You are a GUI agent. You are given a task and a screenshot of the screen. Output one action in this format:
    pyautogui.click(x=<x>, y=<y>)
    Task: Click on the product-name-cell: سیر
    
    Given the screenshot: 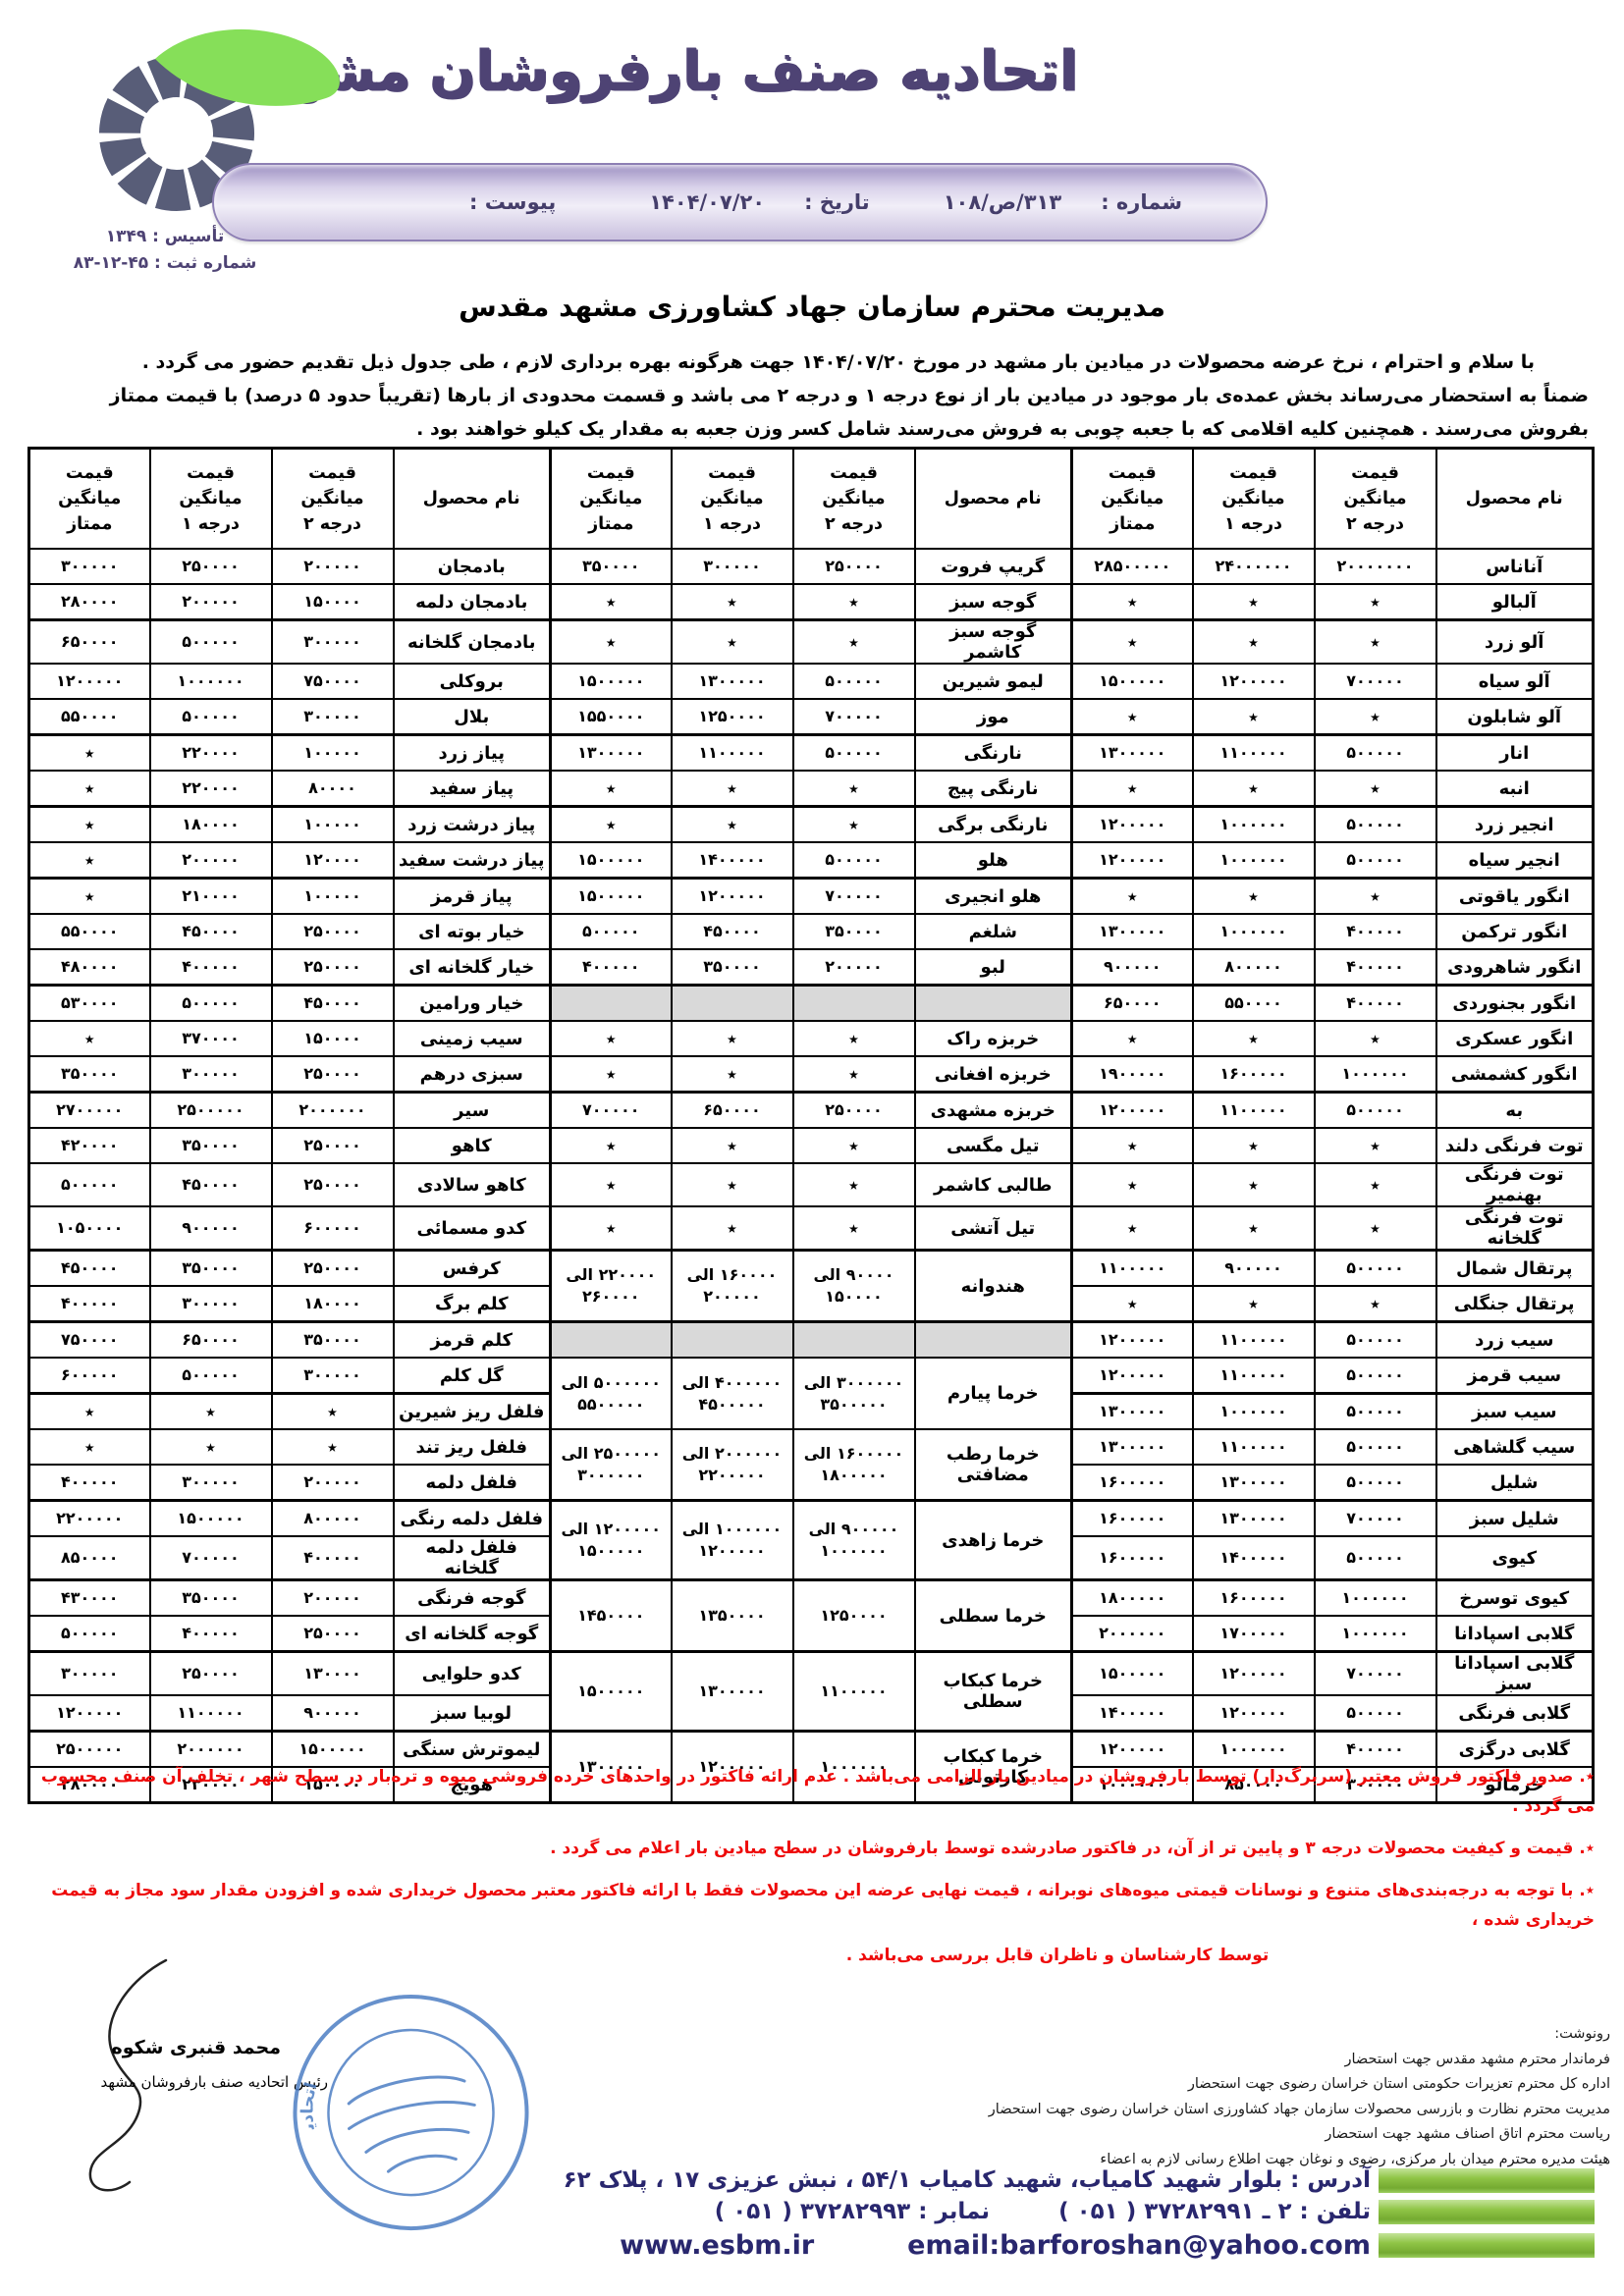 What is the action you would take?
    pyautogui.click(x=472, y=1110)
    